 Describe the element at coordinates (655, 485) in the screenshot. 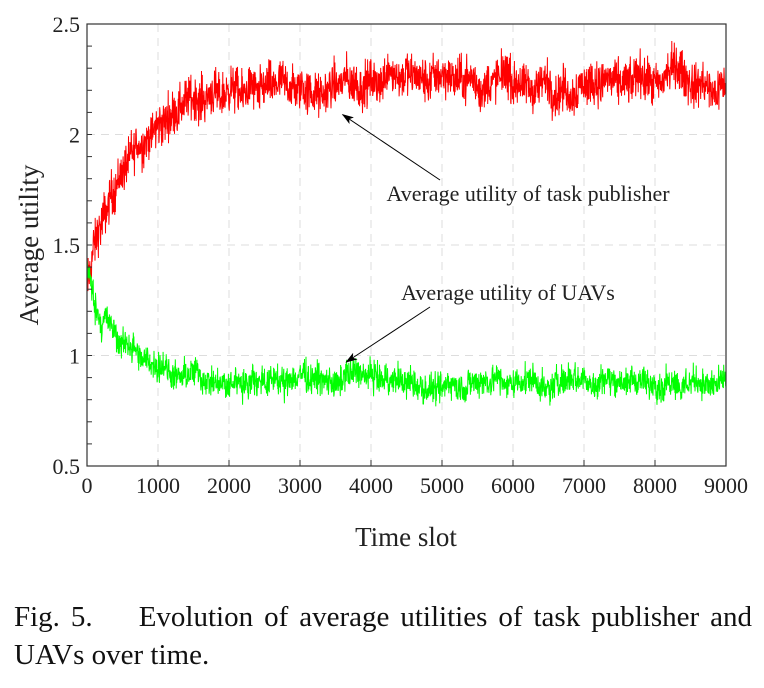

I see `x-tick-label: 8000` at that location.